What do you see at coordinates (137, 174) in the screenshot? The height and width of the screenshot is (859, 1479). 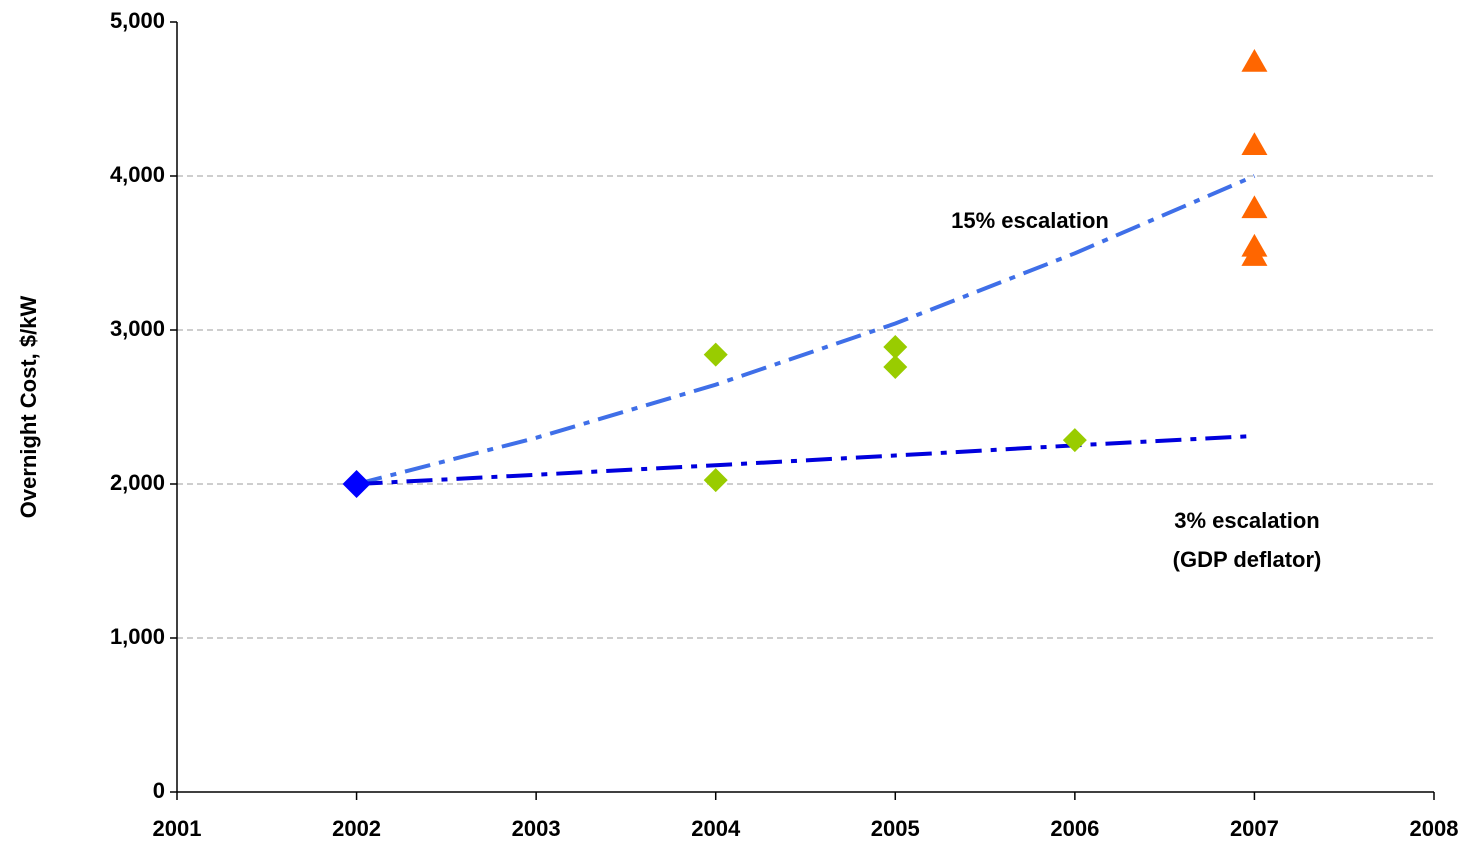 I see `y-tick-label: 4,000` at bounding box center [137, 174].